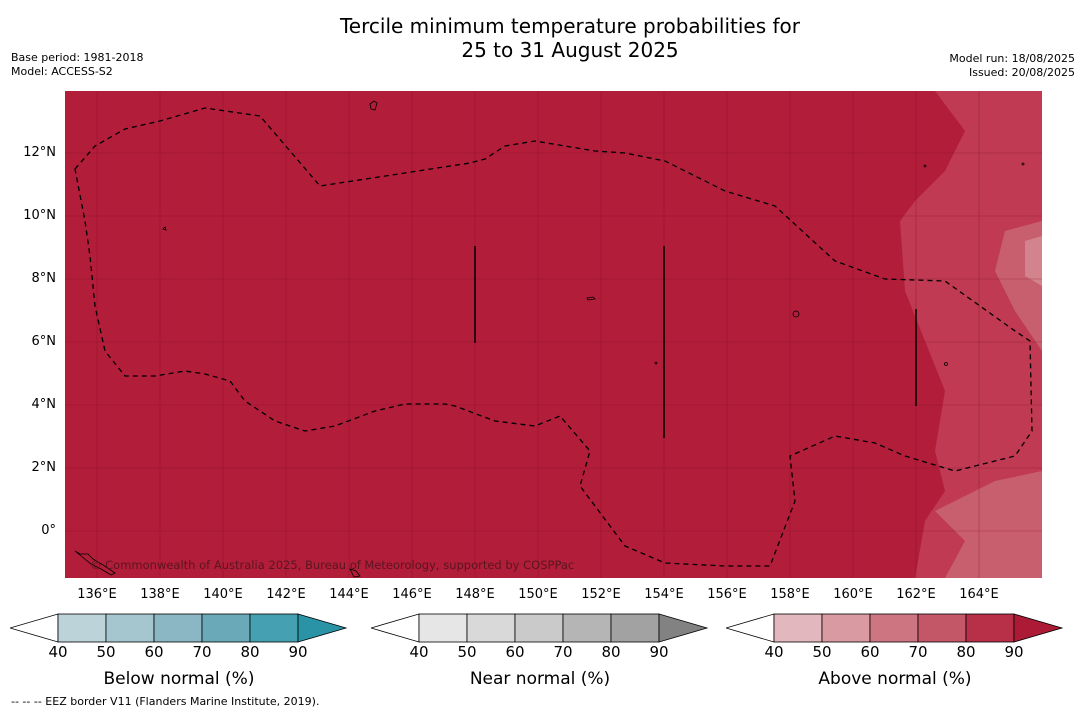  Describe the element at coordinates (97, 594) in the screenshot. I see `lon-label-136e: 136°E` at that location.